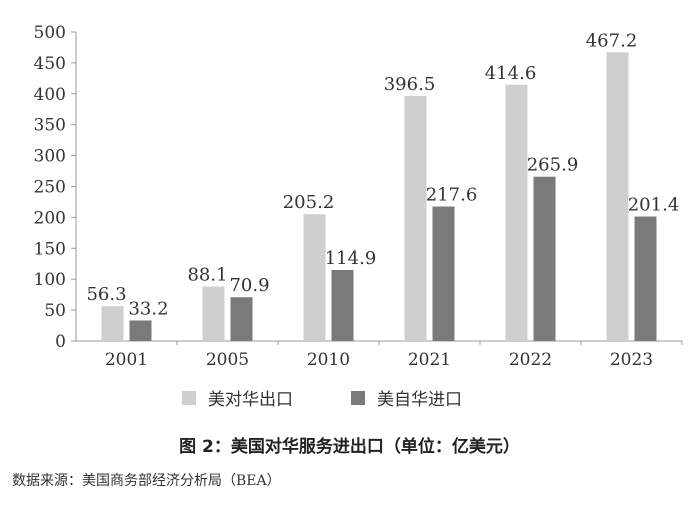  What do you see at coordinates (419, 400) in the screenshot?
I see `legend-label-import: 美自华进口` at bounding box center [419, 400].